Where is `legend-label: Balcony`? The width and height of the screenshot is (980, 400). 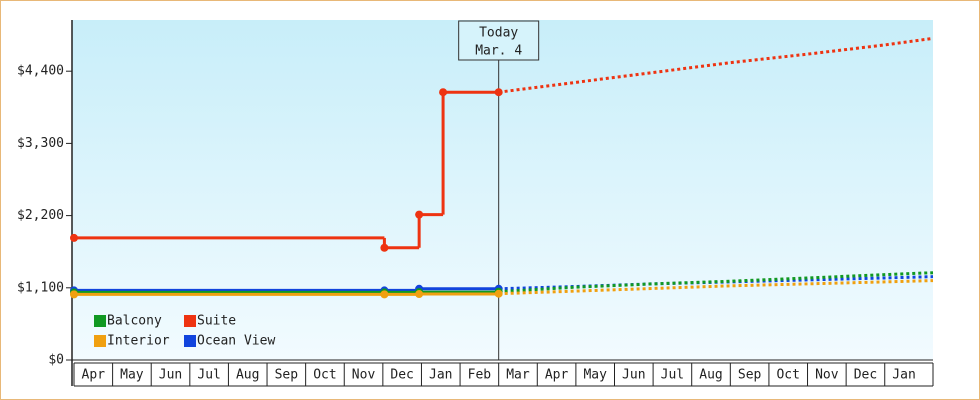
legend-label: Balcony is located at coordinates (134, 321).